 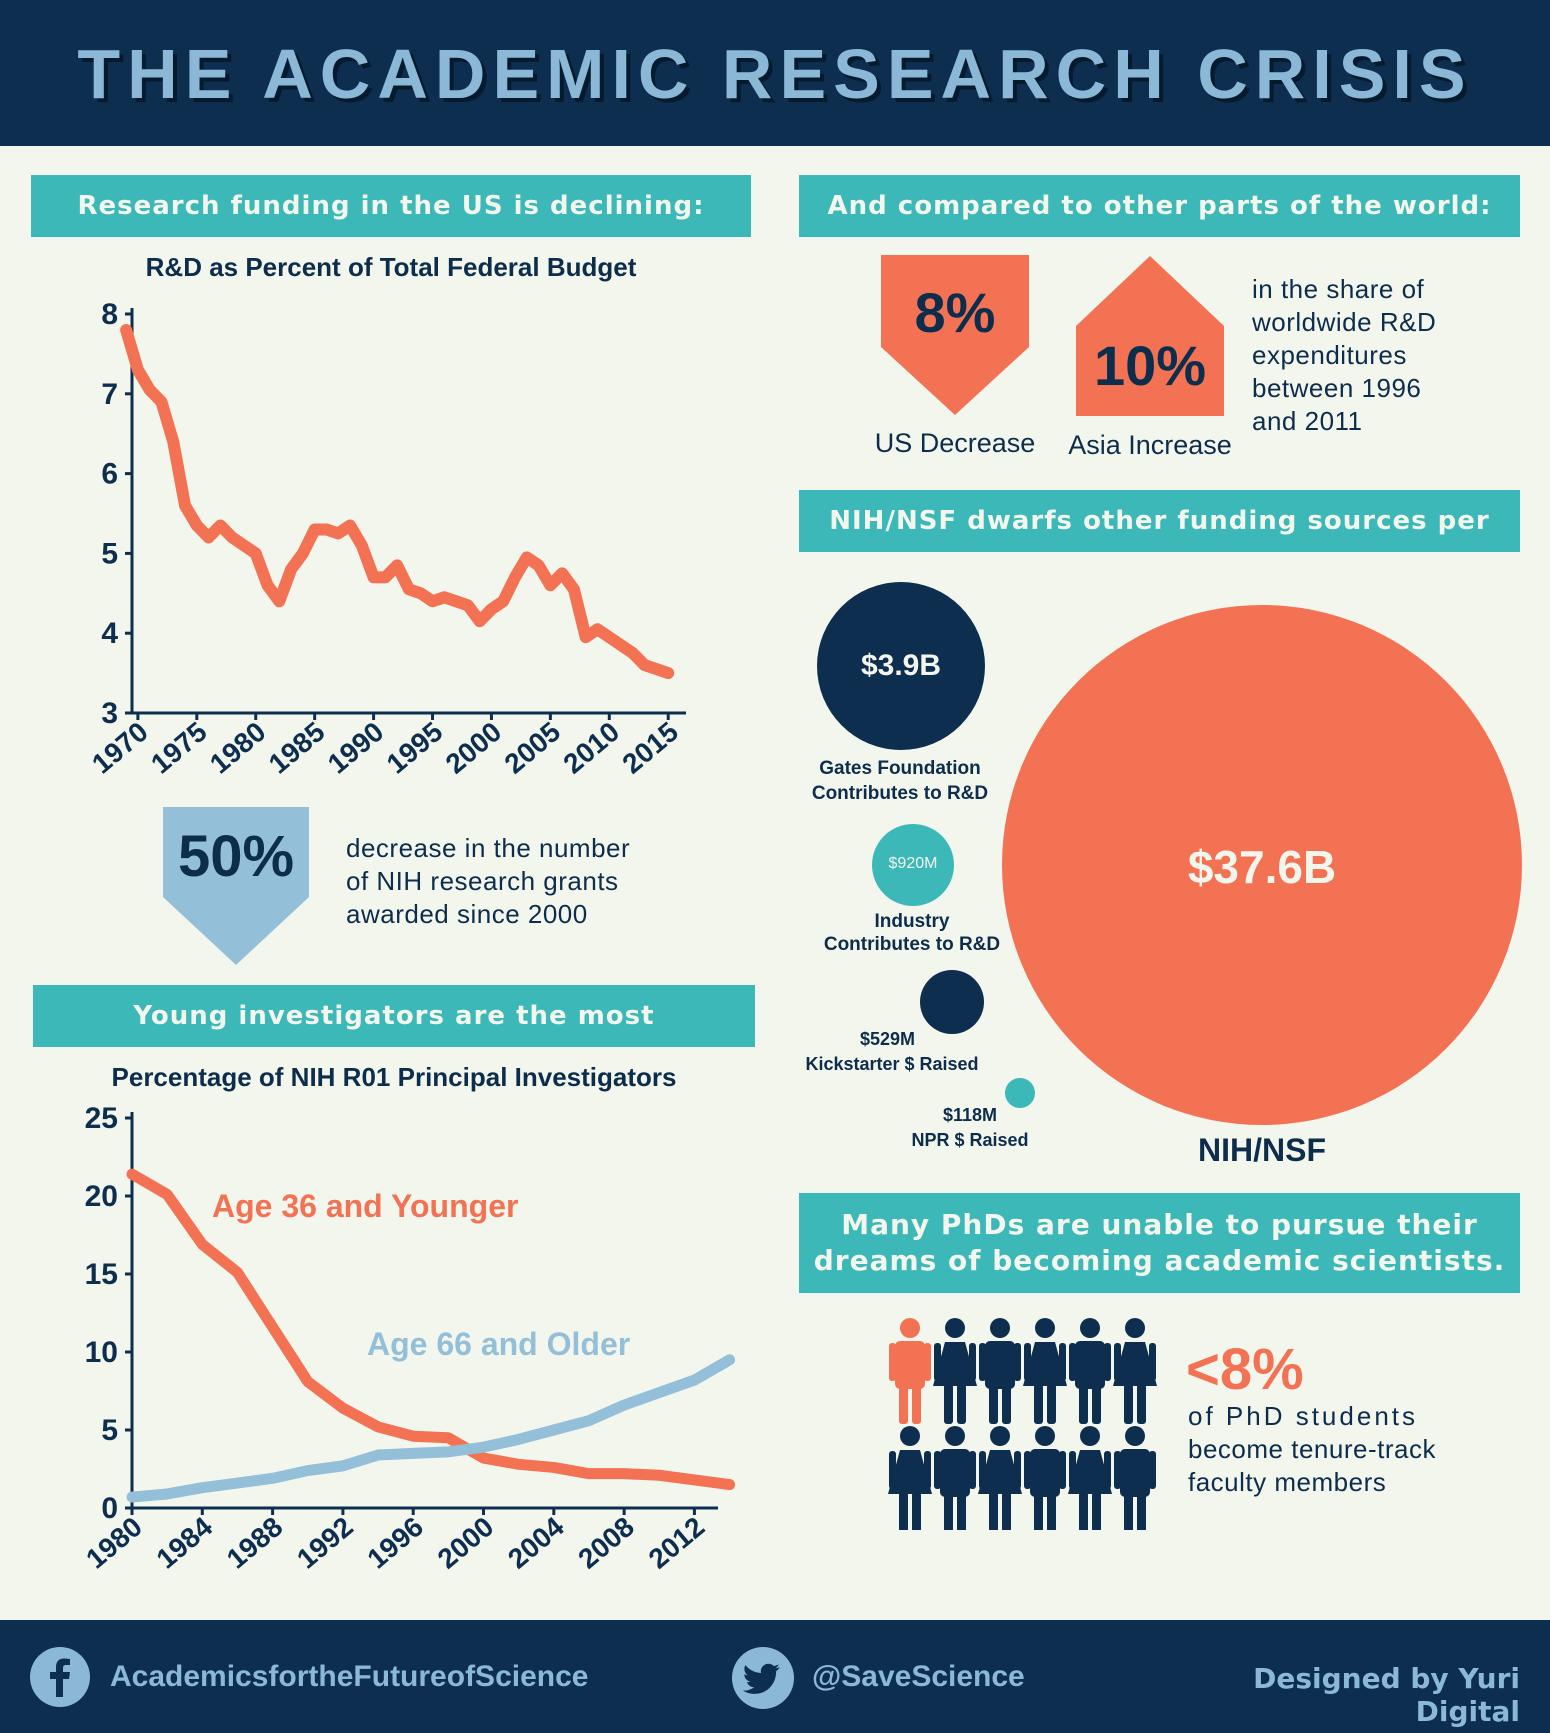 What do you see at coordinates (912, 921) in the screenshot?
I see `industry-label-line: Industry` at bounding box center [912, 921].